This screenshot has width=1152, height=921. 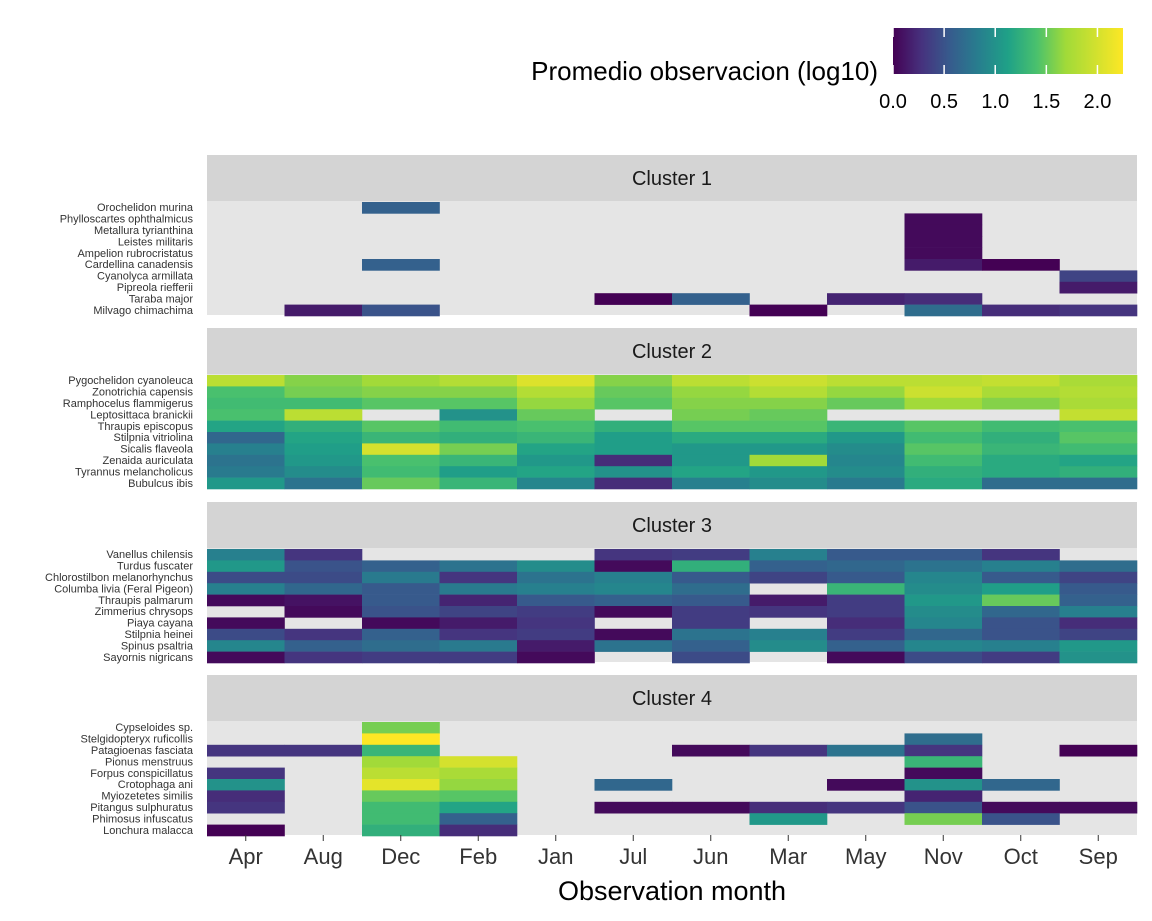 I want to click on x-tick-label: Aug, so click(x=323, y=856).